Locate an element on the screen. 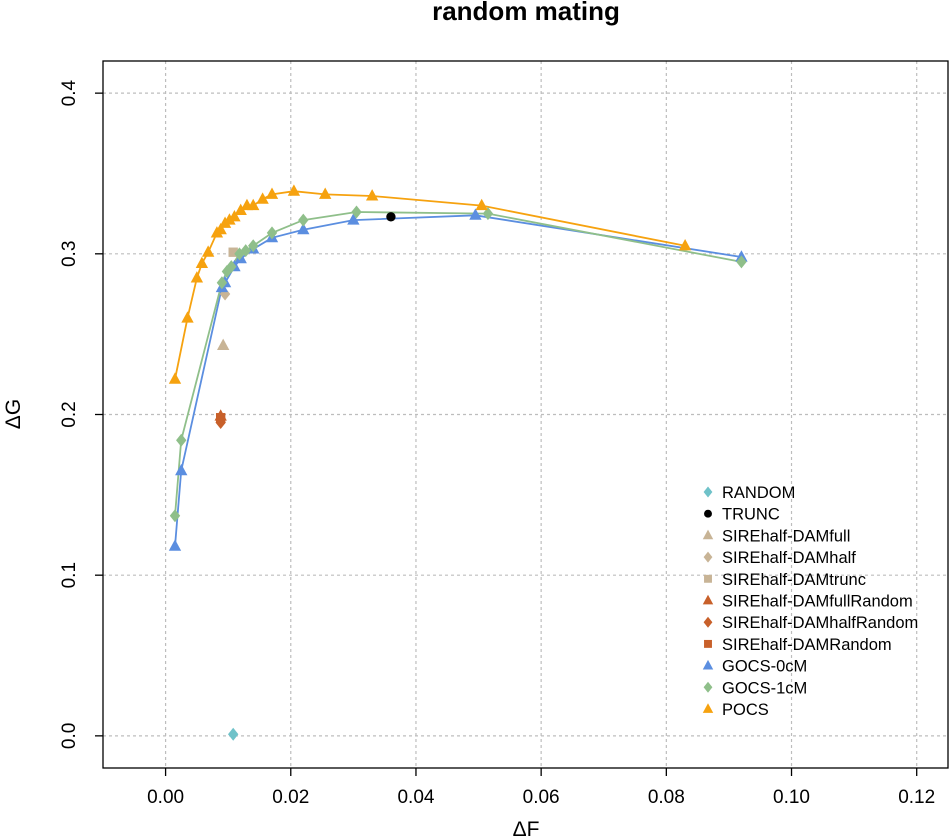  x-tick-label: 0.12 is located at coordinates (916, 797).